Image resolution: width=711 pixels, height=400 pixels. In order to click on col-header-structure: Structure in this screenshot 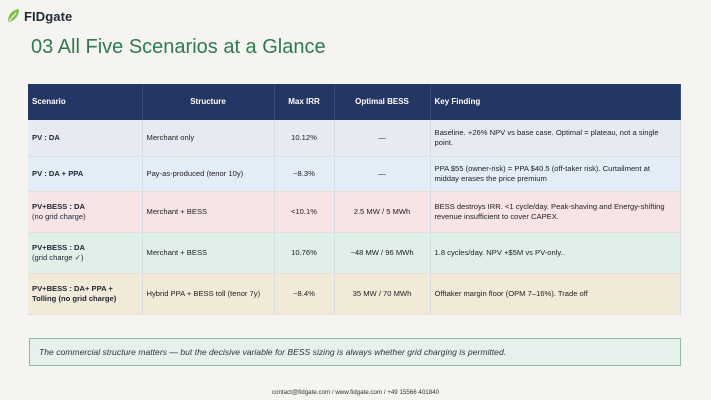, I will do `click(208, 102)`.